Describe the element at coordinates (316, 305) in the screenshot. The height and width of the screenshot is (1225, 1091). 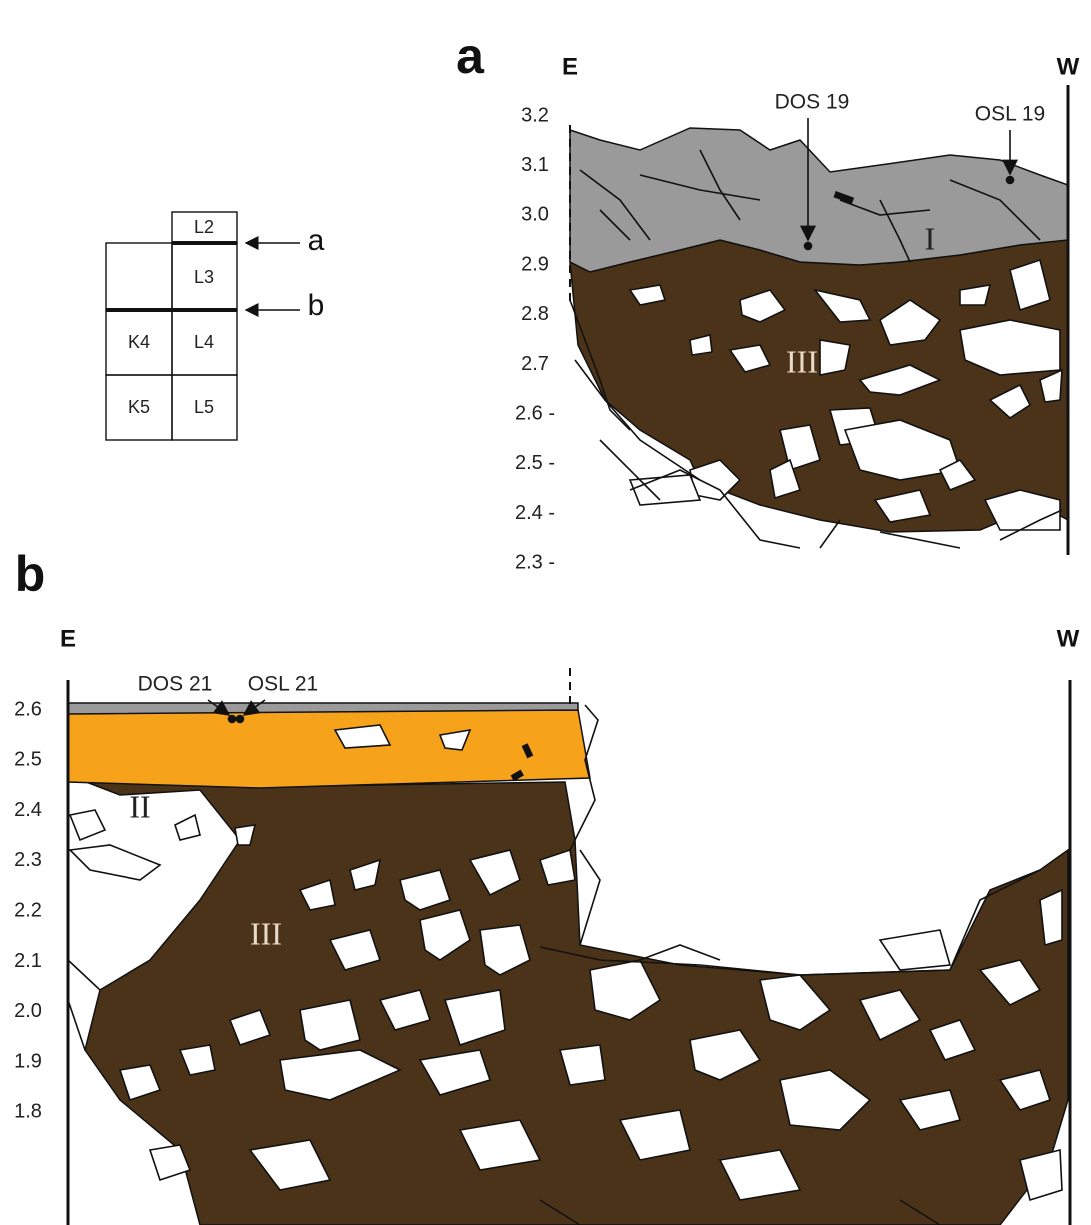
I see `section-marker: b` at that location.